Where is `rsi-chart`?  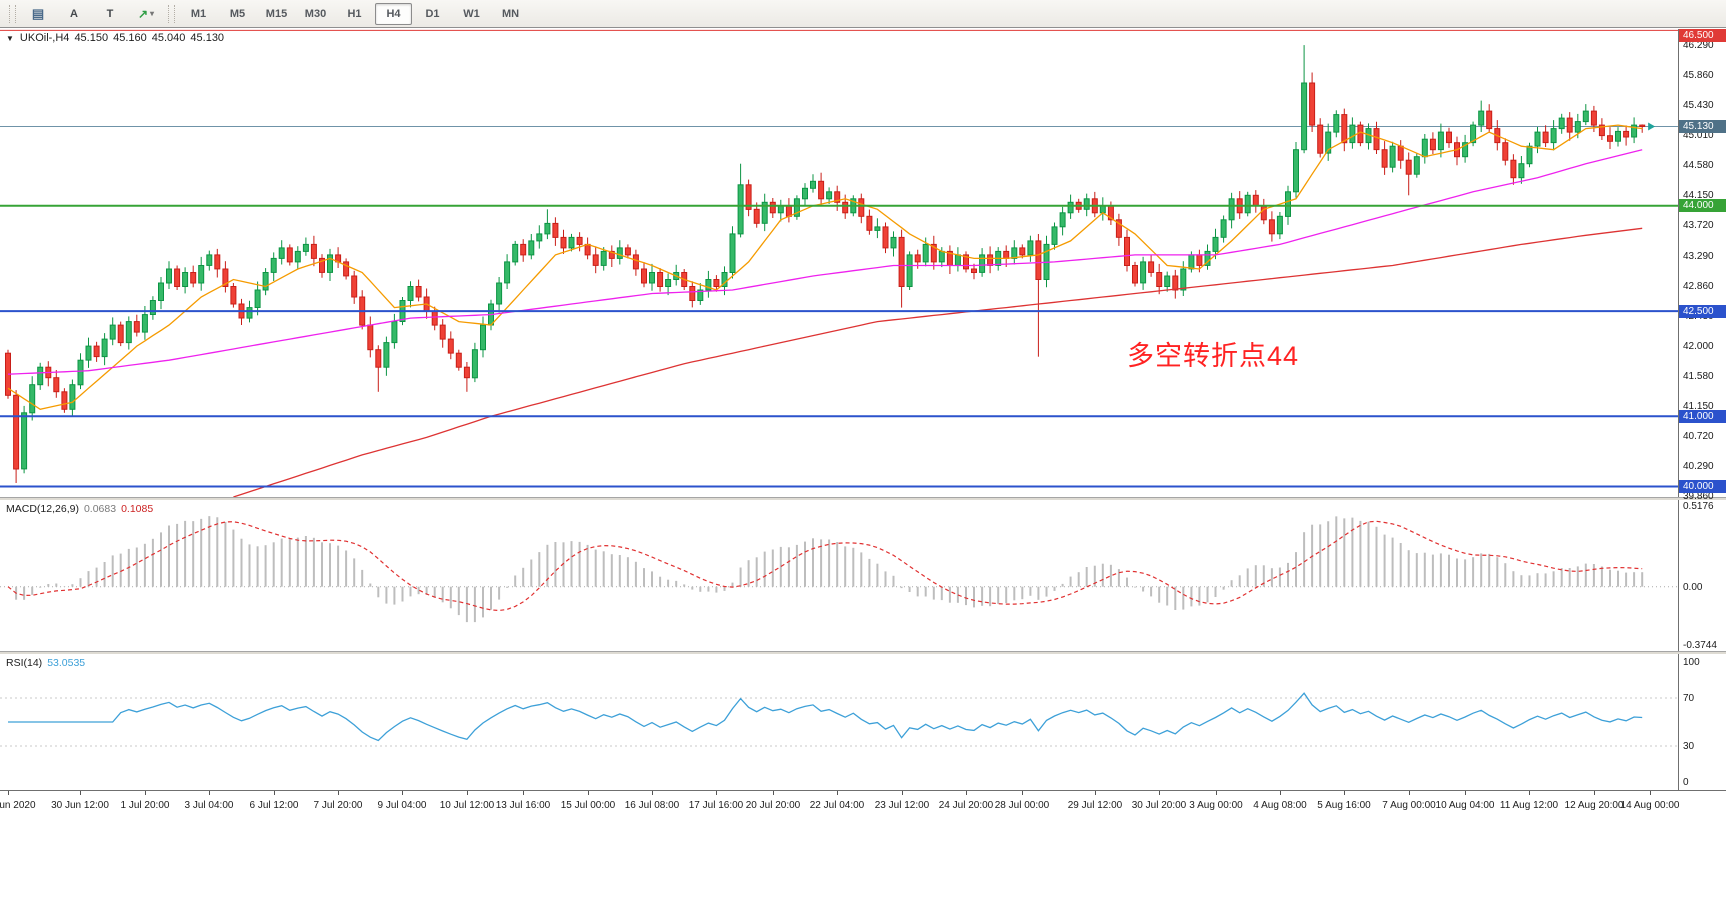 rsi-chart is located at coordinates (839, 722).